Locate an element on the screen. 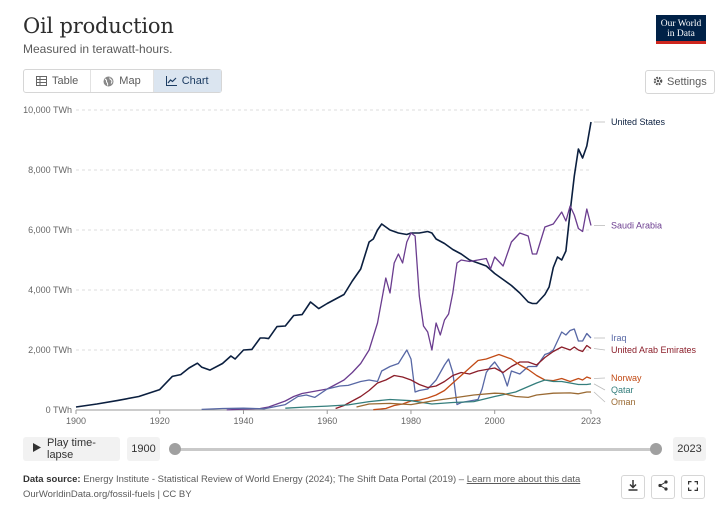  y-tick-label: 4,000 TWh is located at coordinates (50, 290).